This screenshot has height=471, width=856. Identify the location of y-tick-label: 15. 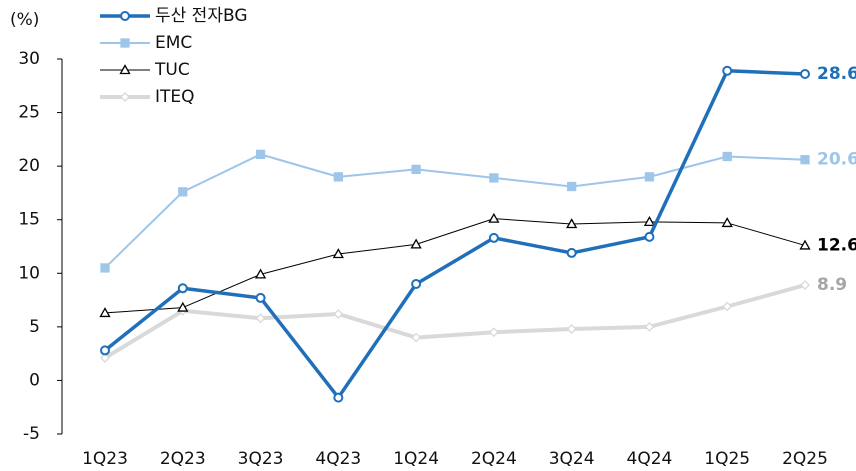
(29, 220).